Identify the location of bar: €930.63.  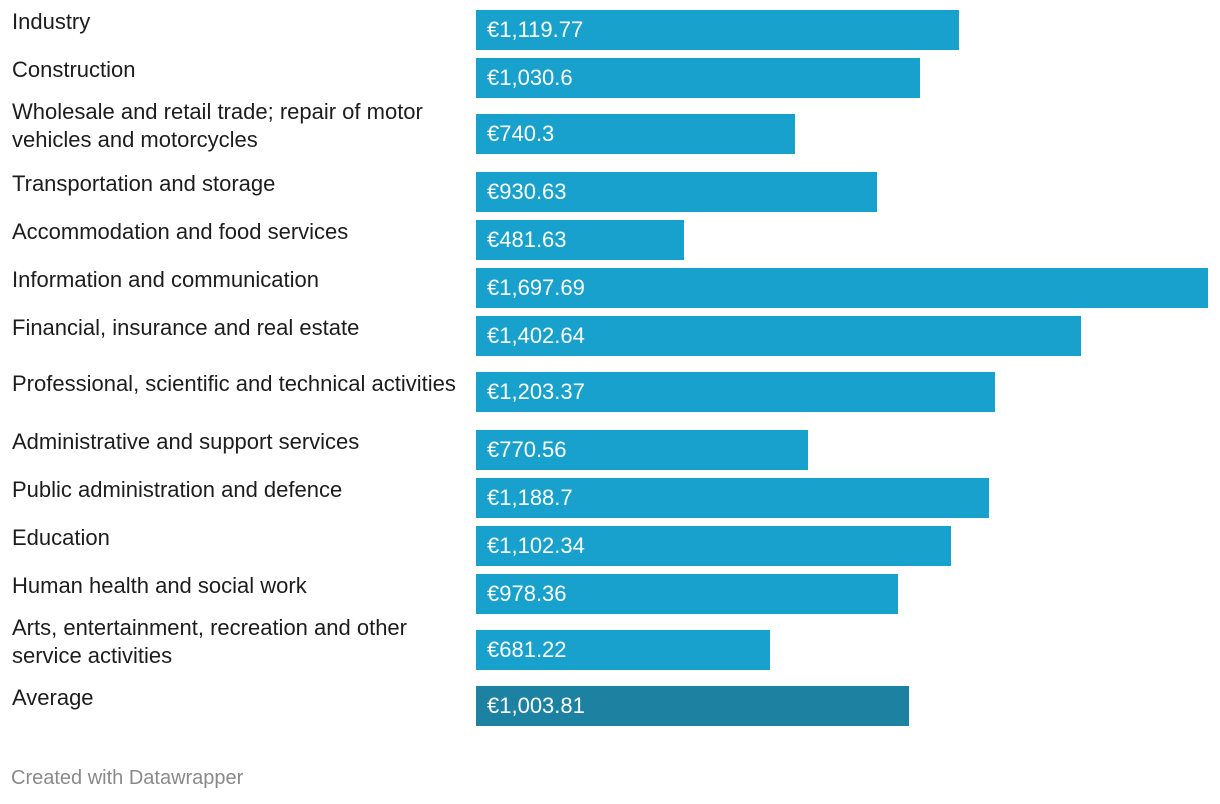
(676, 192).